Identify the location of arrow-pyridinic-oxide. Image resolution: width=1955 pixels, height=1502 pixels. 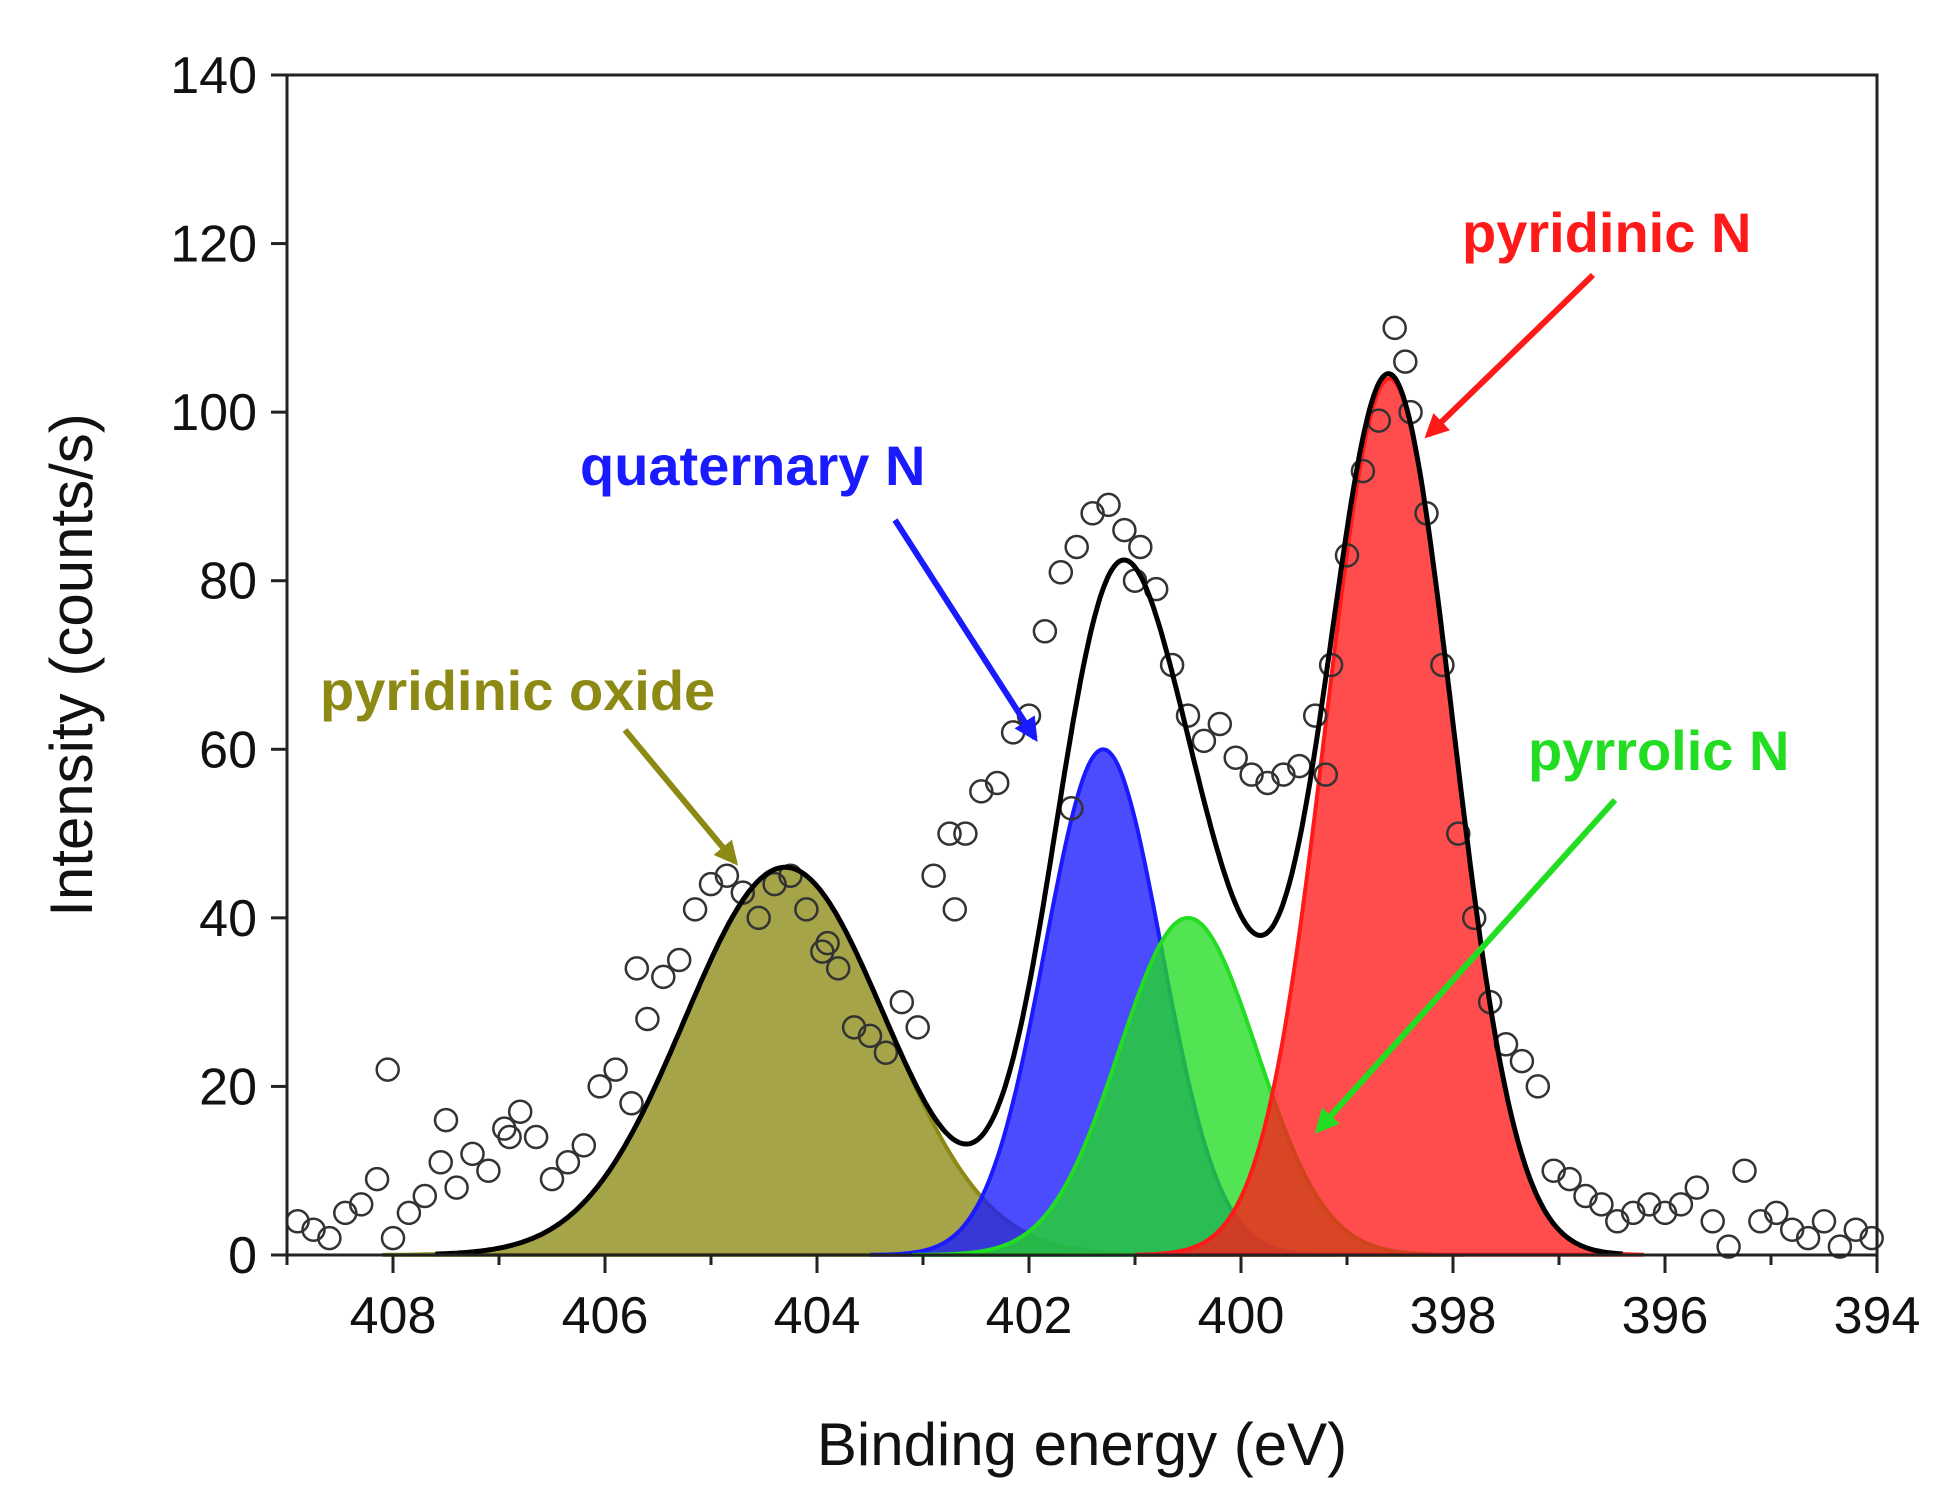
(680, 797).